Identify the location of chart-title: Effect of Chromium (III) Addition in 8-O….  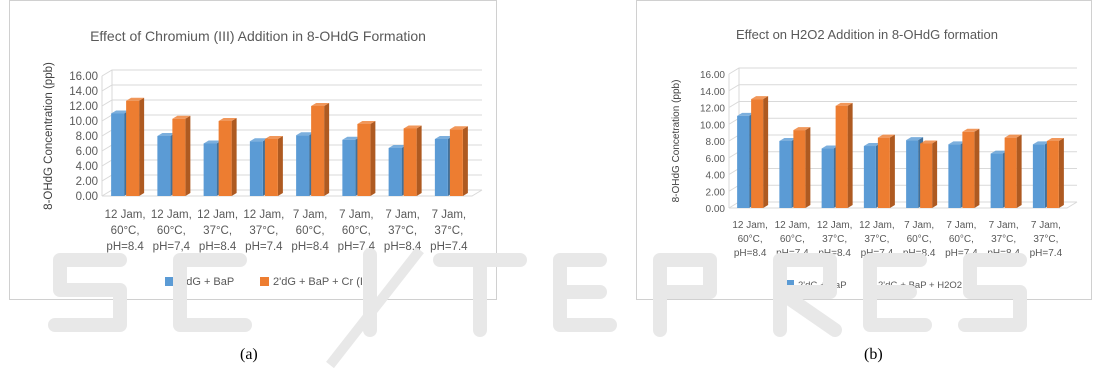
(258, 36).